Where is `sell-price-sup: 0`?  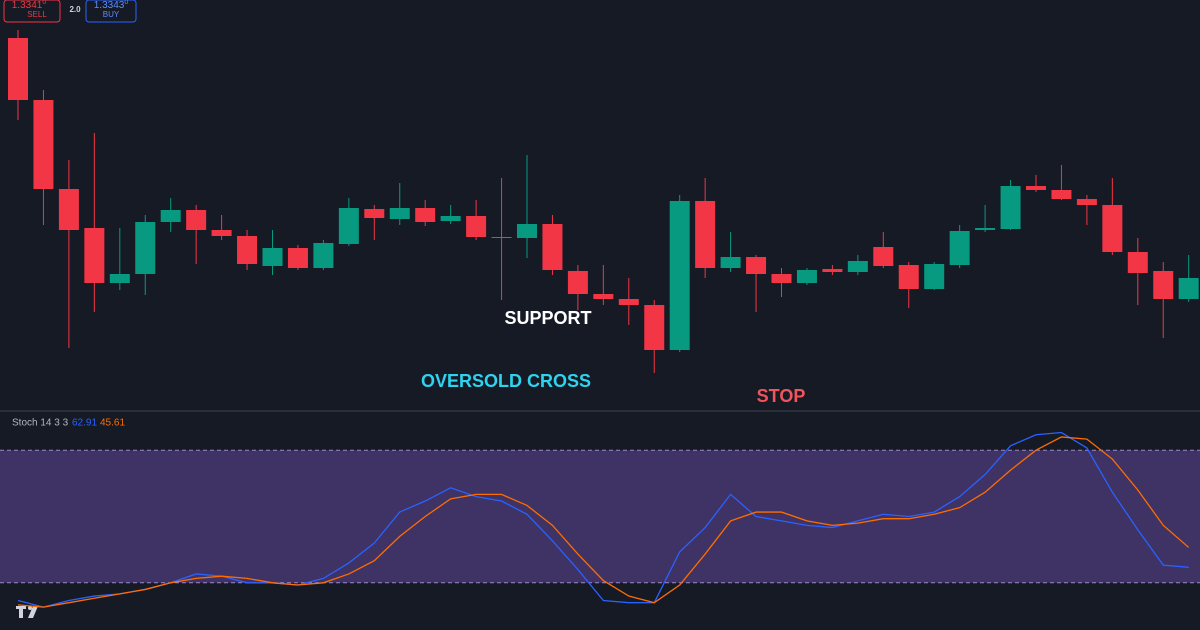 sell-price-sup: 0 is located at coordinates (44, 3).